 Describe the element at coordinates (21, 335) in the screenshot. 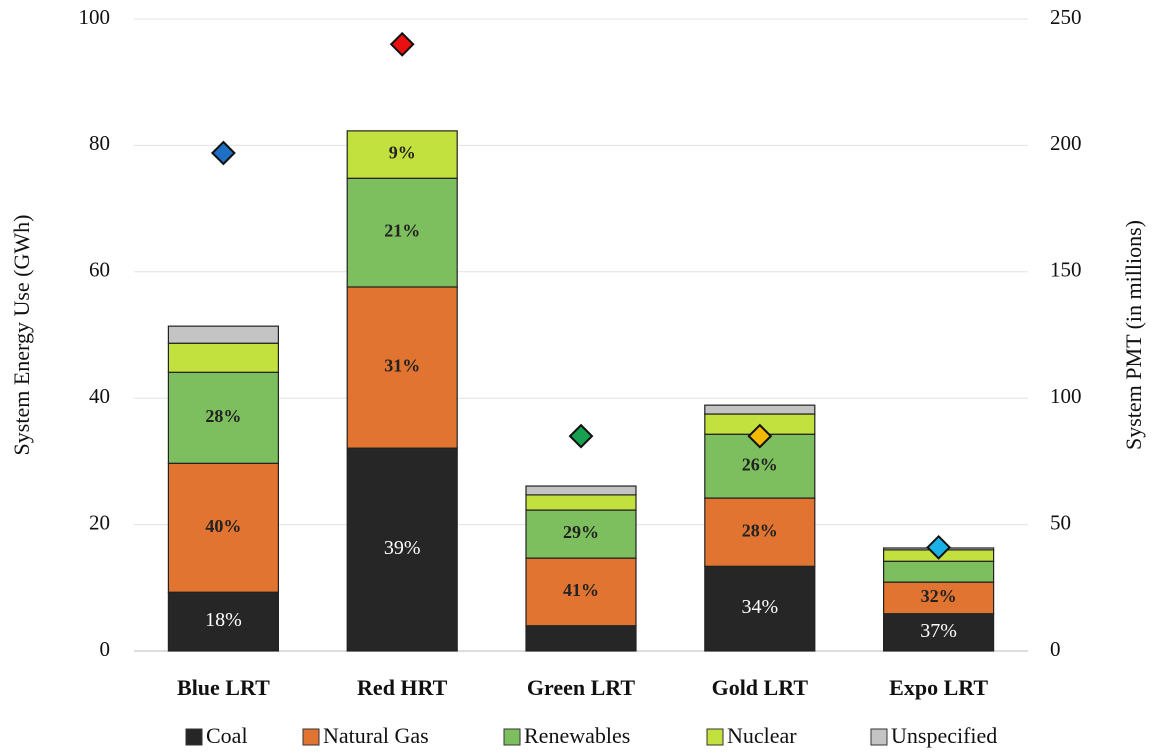

I see `y-axis-title: System Energy Use (GWh)` at that location.